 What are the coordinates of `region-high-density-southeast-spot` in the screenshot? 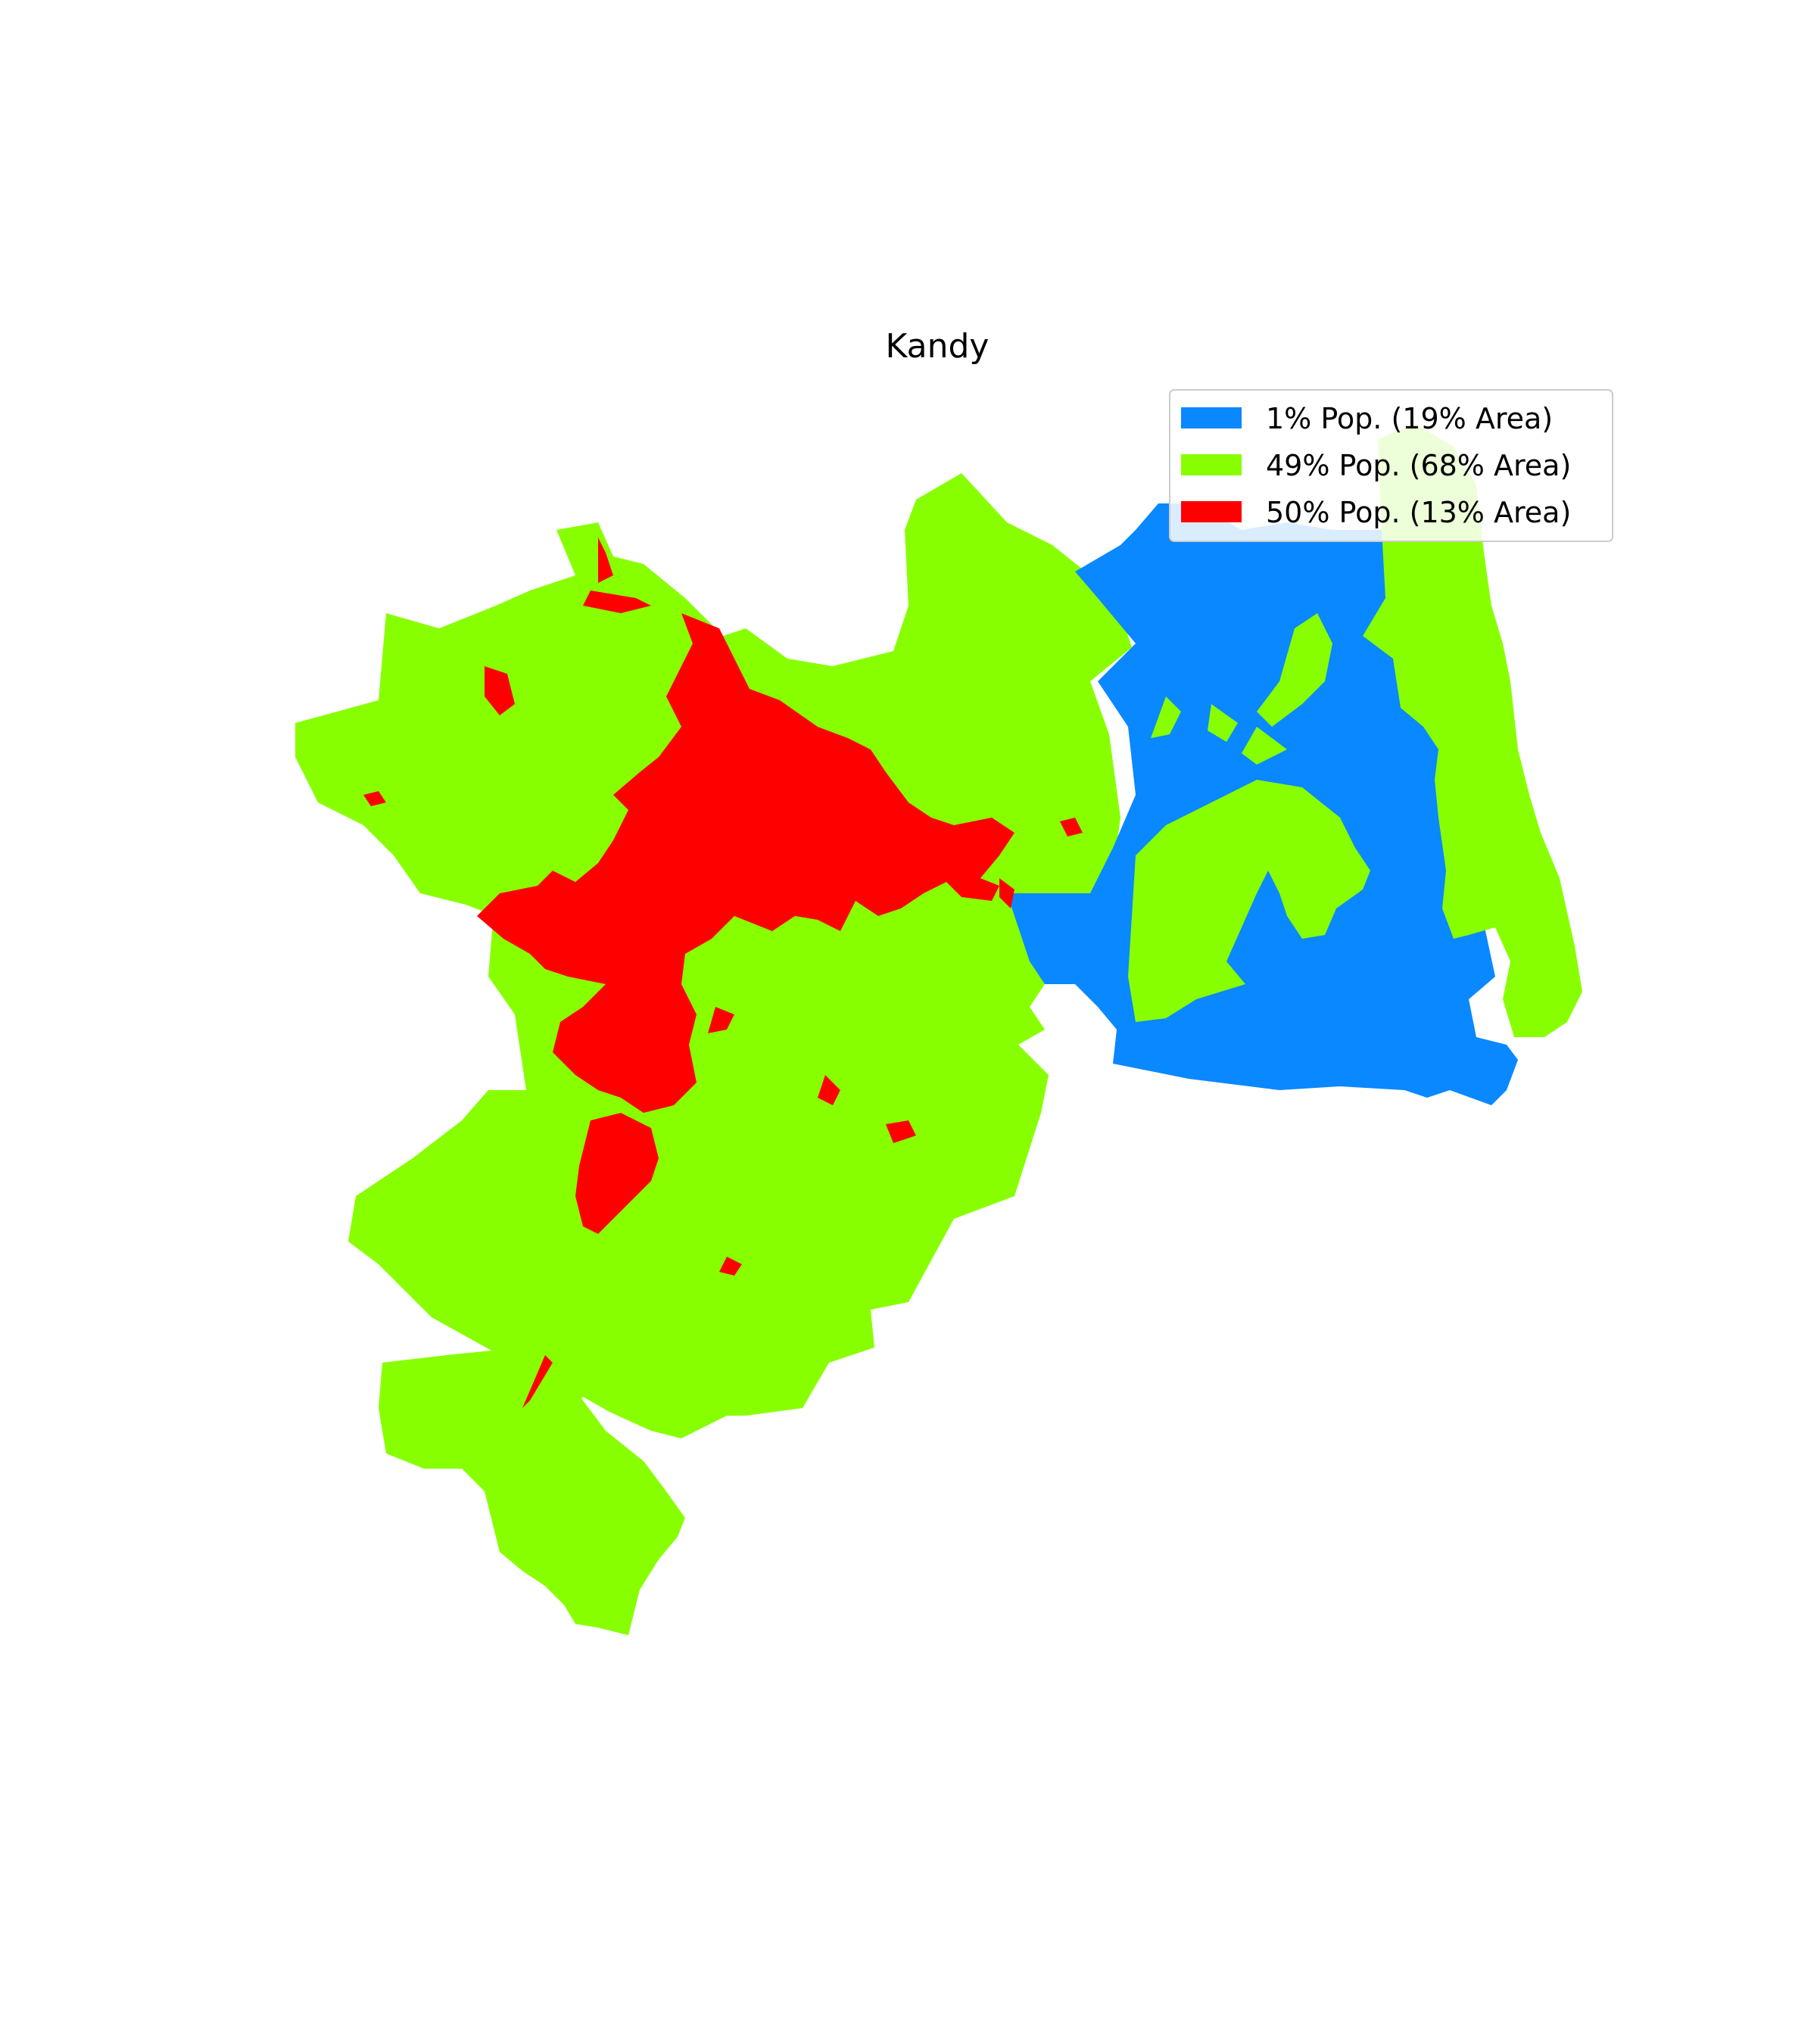 It's located at (721, 1020).